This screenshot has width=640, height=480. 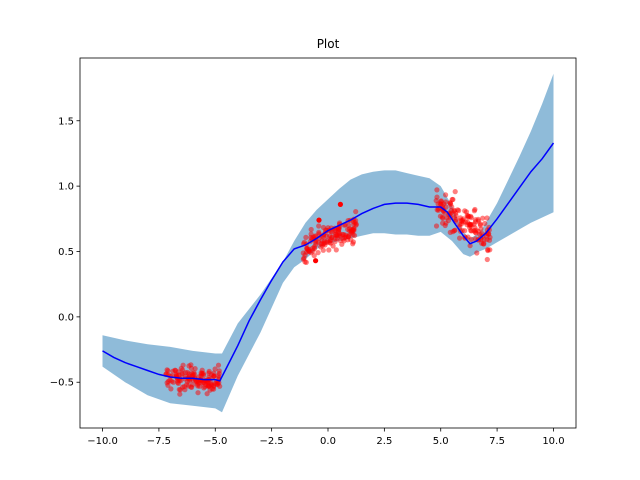 I want to click on chart-title: Plot, so click(x=328, y=44).